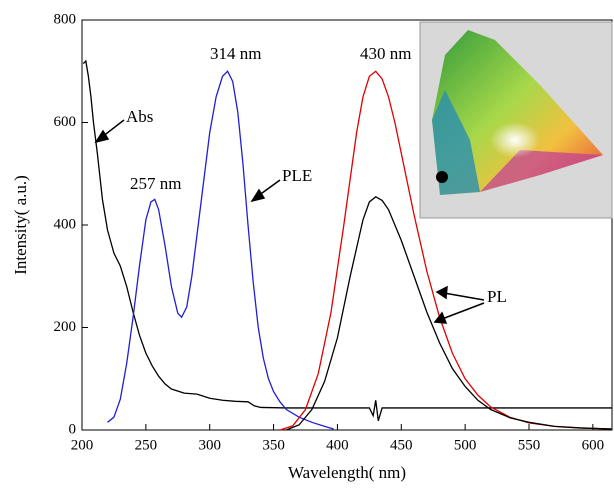  What do you see at coordinates (65, 224) in the screenshot?
I see `y-tick-label: 400` at bounding box center [65, 224].